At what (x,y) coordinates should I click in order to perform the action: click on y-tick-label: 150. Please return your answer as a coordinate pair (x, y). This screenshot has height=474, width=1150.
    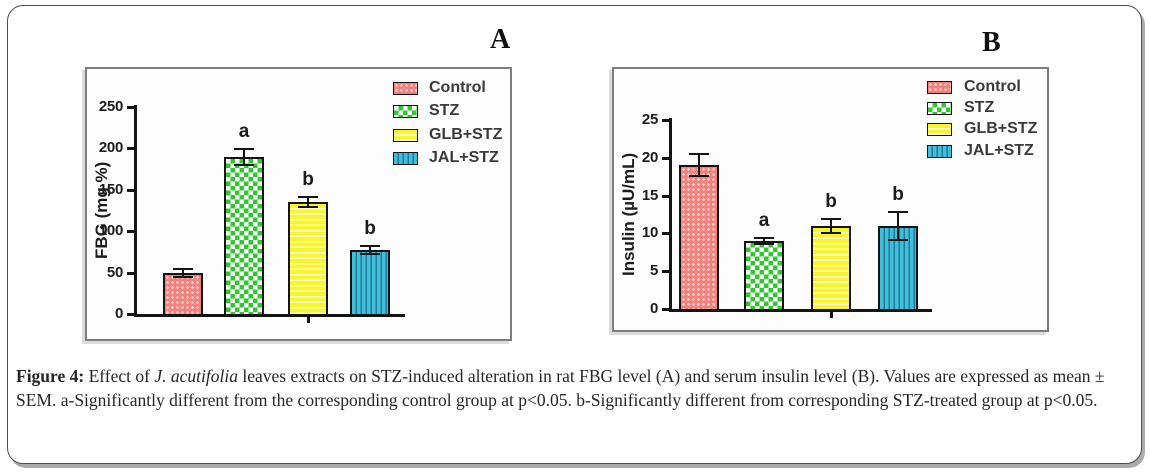
    Looking at the image, I should click on (110, 189).